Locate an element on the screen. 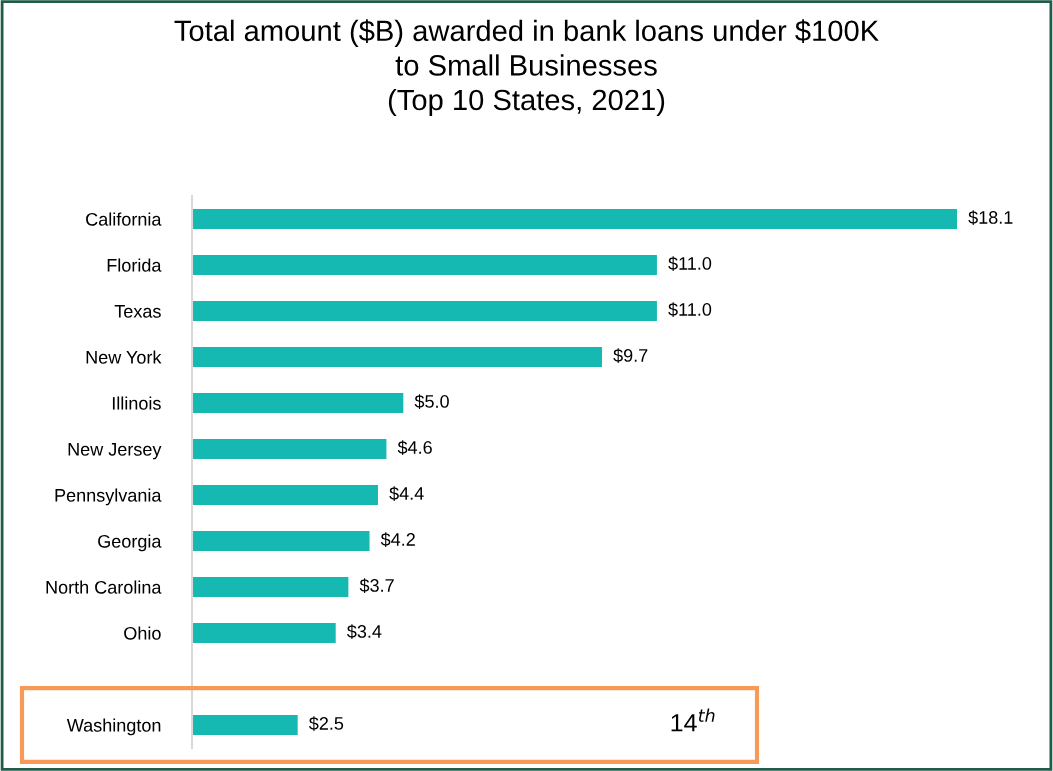  y-tick-label: New Jersey is located at coordinates (115, 451).